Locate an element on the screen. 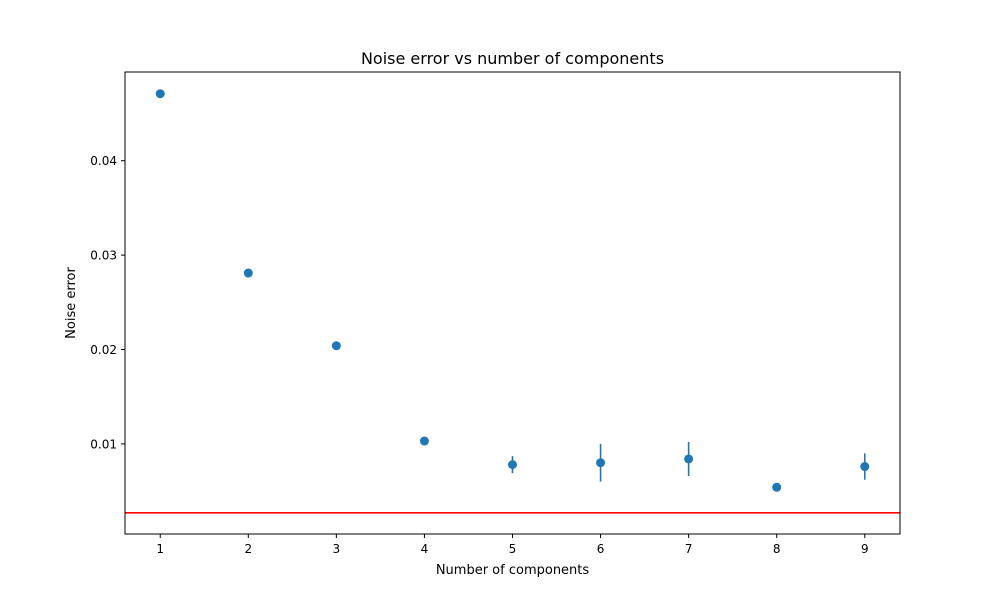  x-tick-label: 9 is located at coordinates (865, 549).